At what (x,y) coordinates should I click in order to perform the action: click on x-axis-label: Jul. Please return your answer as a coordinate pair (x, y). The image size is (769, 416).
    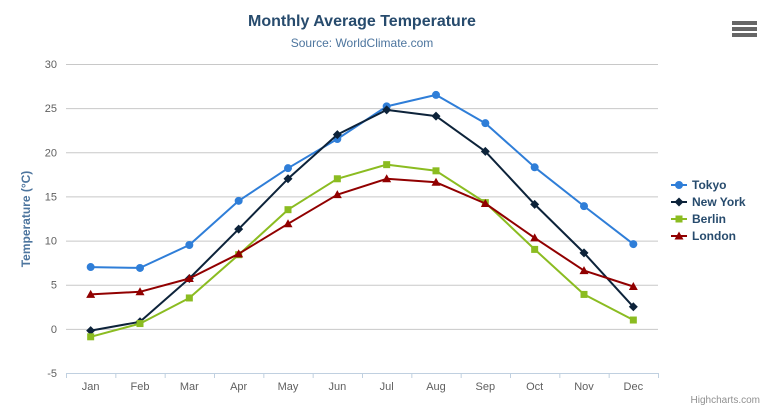
    Looking at the image, I should click on (387, 387).